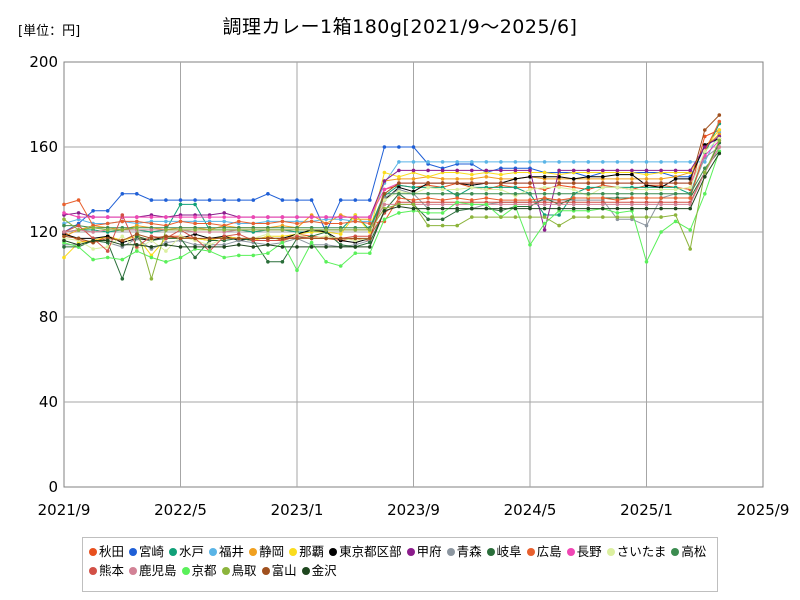 The height and width of the screenshot is (600, 800). I want to click on series-line, so click(391, 174).